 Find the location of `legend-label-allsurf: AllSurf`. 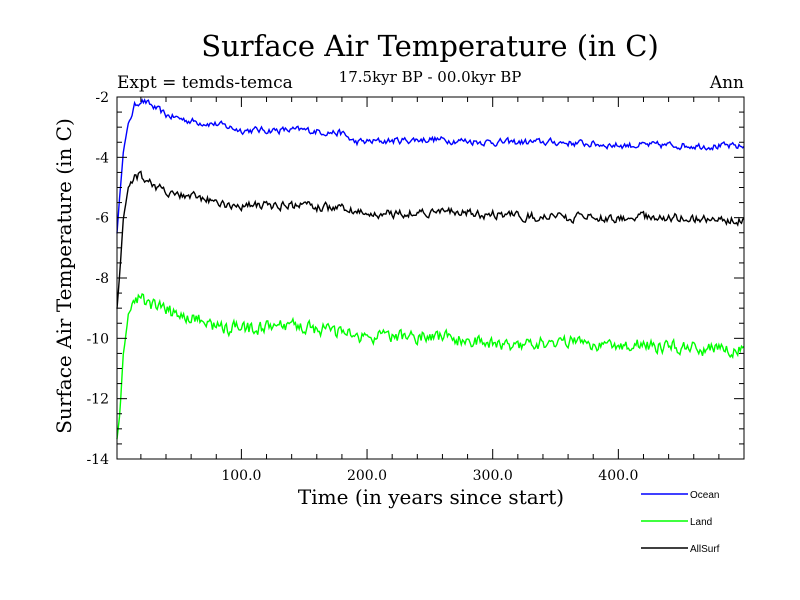

legend-label-allsurf: AllSurf is located at coordinates (705, 549).